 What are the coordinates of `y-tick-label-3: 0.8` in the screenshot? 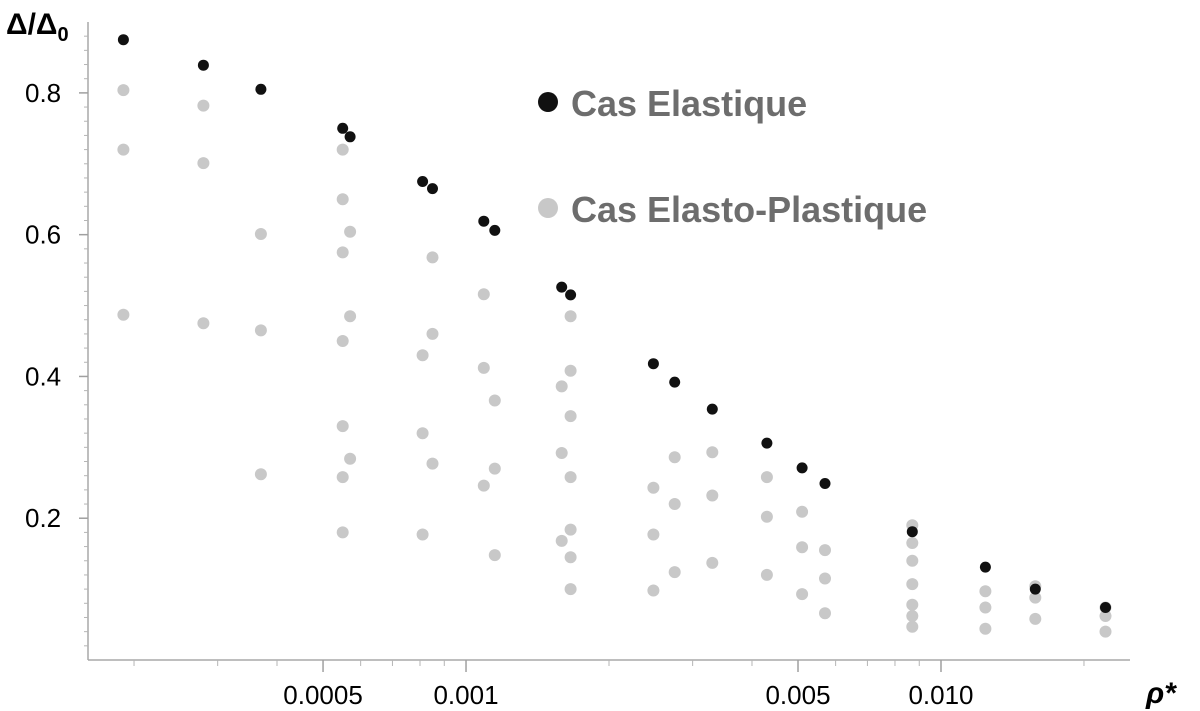 It's located at (43, 93).